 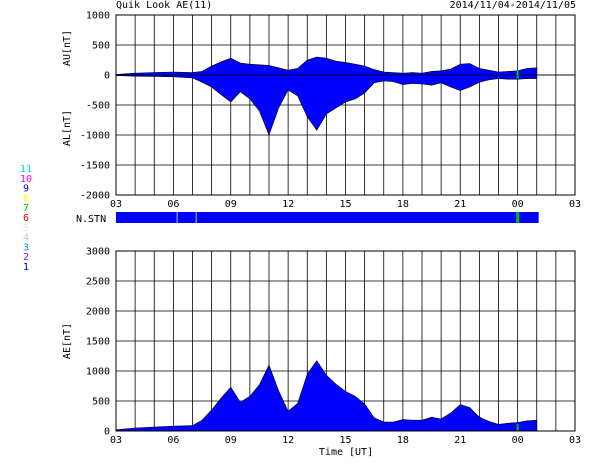 What do you see at coordinates (67, 128) in the screenshot?
I see `al-axis-label: AL[nT]` at bounding box center [67, 128].